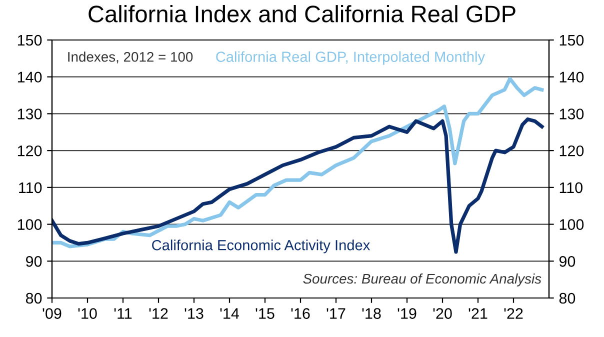  I want to click on x-tick-label: '19, so click(407, 313).